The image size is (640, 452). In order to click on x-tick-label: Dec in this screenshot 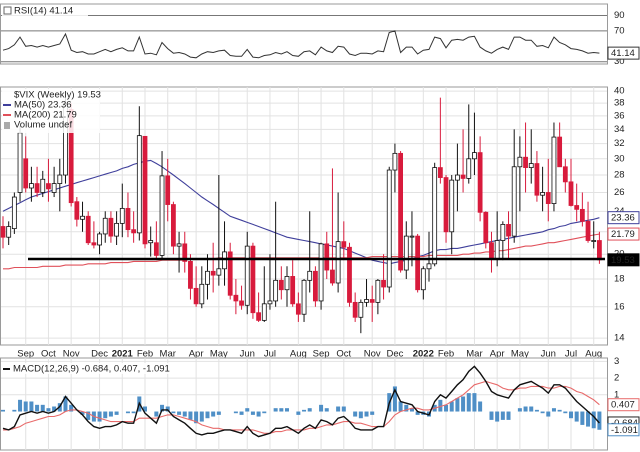, I will do `click(394, 354)`.